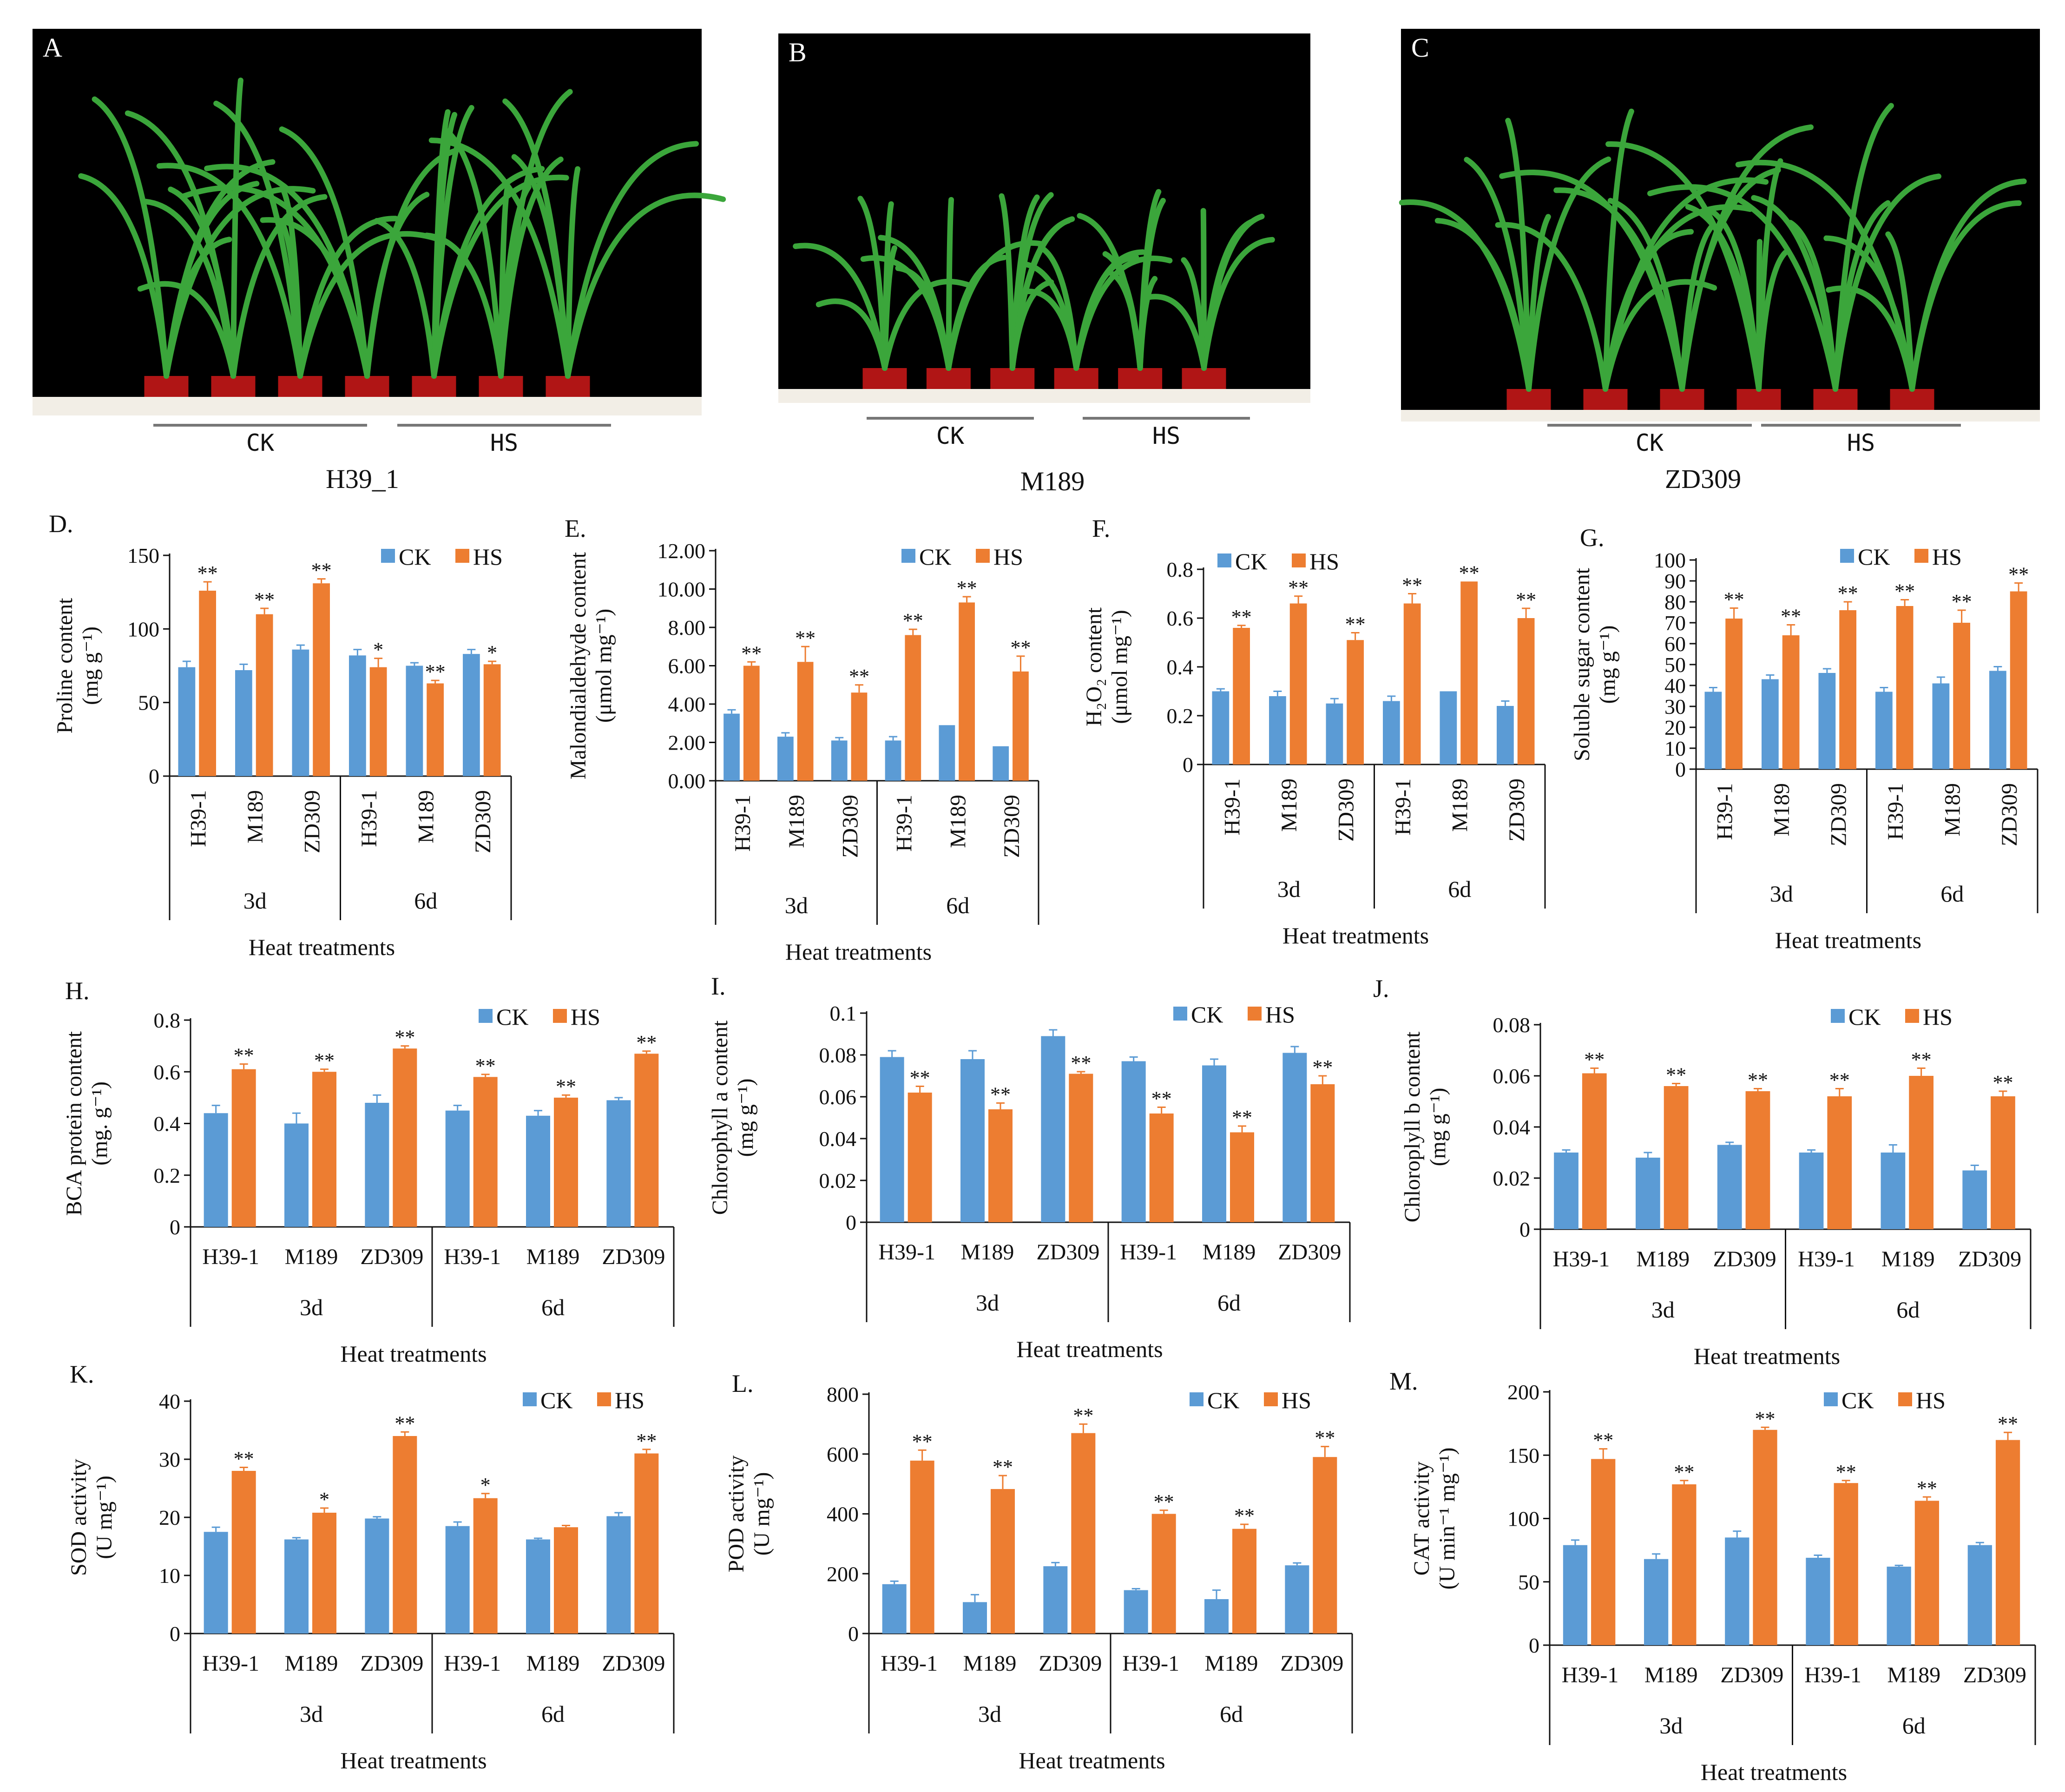 This screenshot has width=2065, height=1792. I want to click on y-tick-label: 70, so click(1675, 623).